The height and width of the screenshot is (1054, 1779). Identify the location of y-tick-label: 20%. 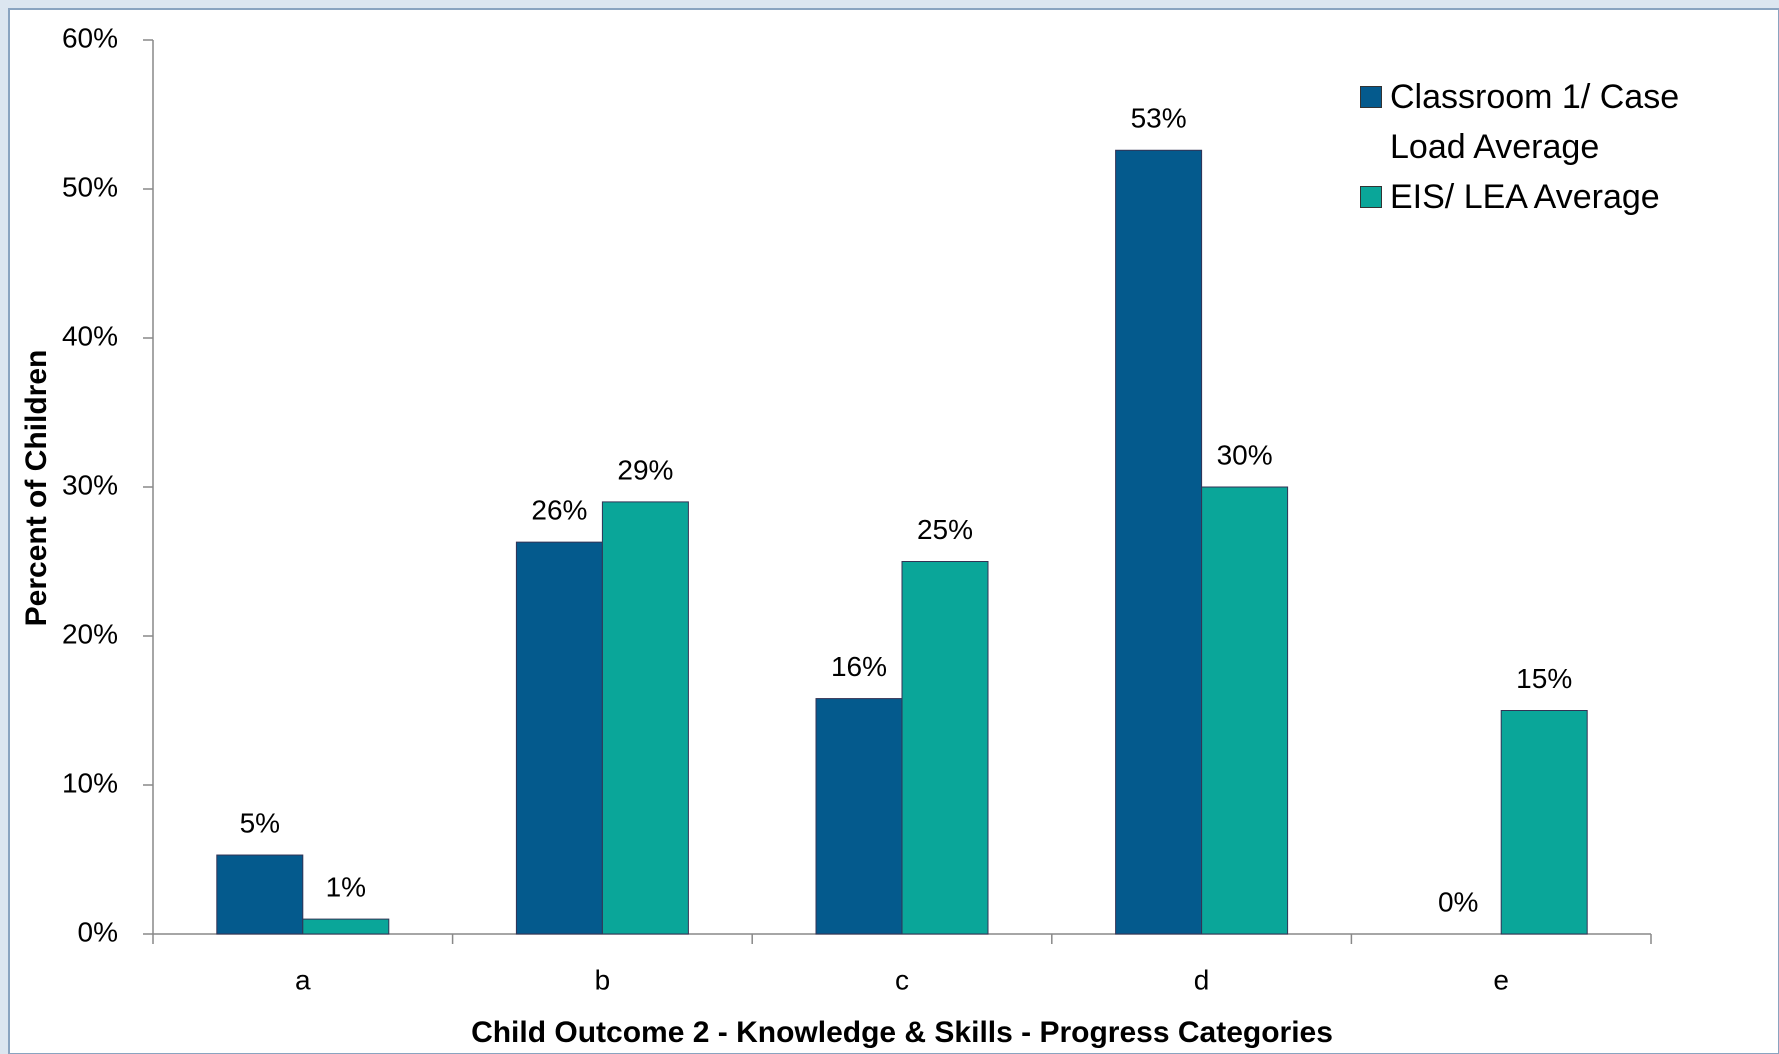
(90, 633).